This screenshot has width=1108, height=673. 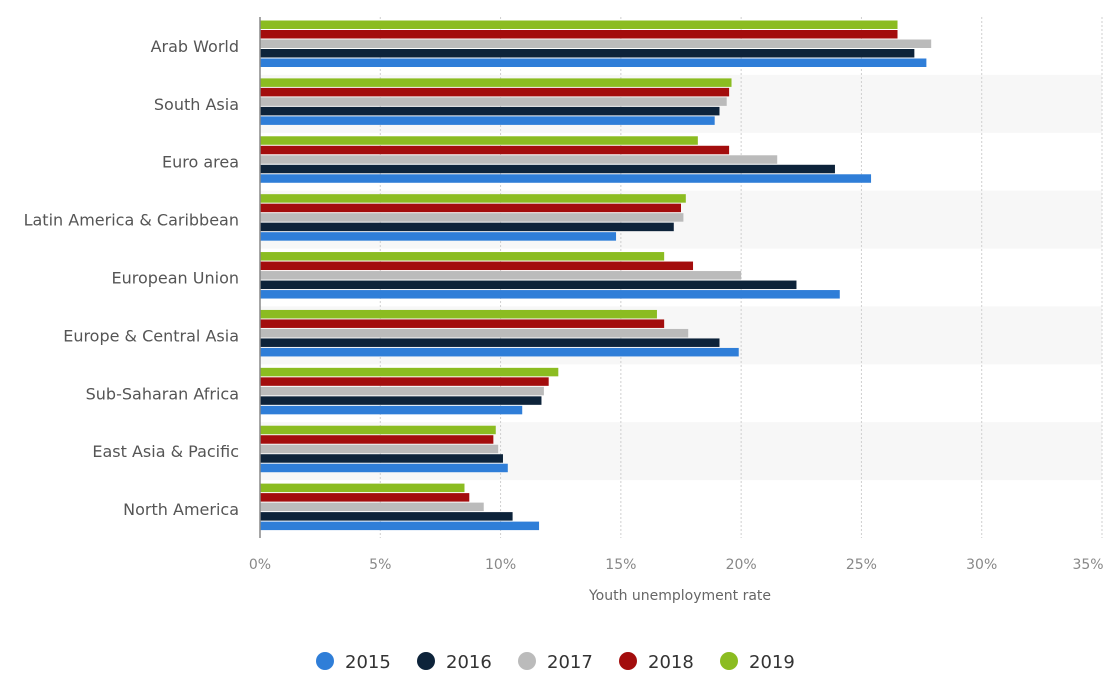 What do you see at coordinates (196, 104) in the screenshot?
I see `category-label: South Asia` at bounding box center [196, 104].